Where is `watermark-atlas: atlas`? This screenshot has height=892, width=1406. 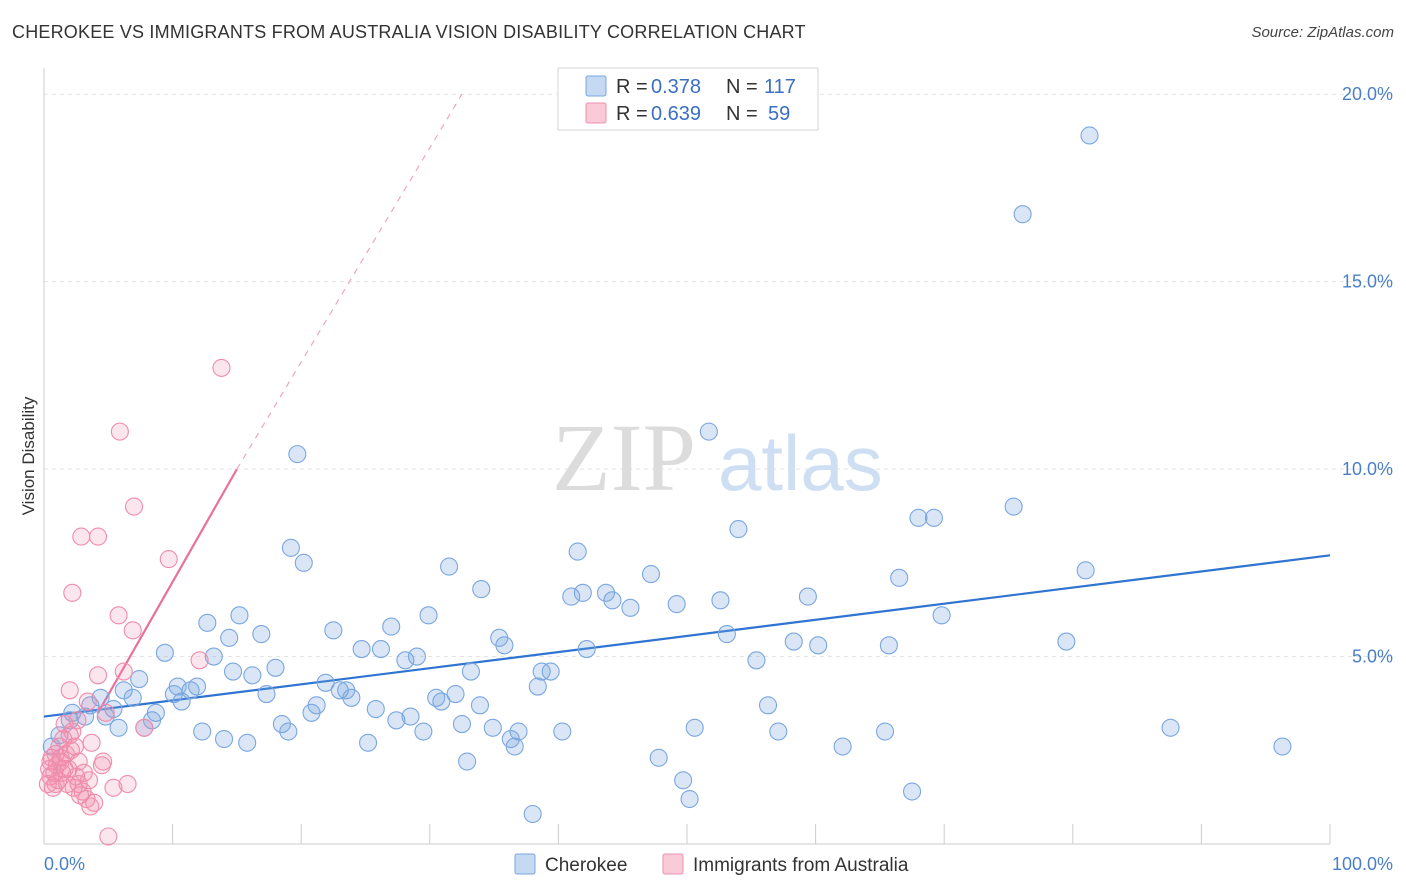
watermark-atlas: atlas is located at coordinates (800, 463).